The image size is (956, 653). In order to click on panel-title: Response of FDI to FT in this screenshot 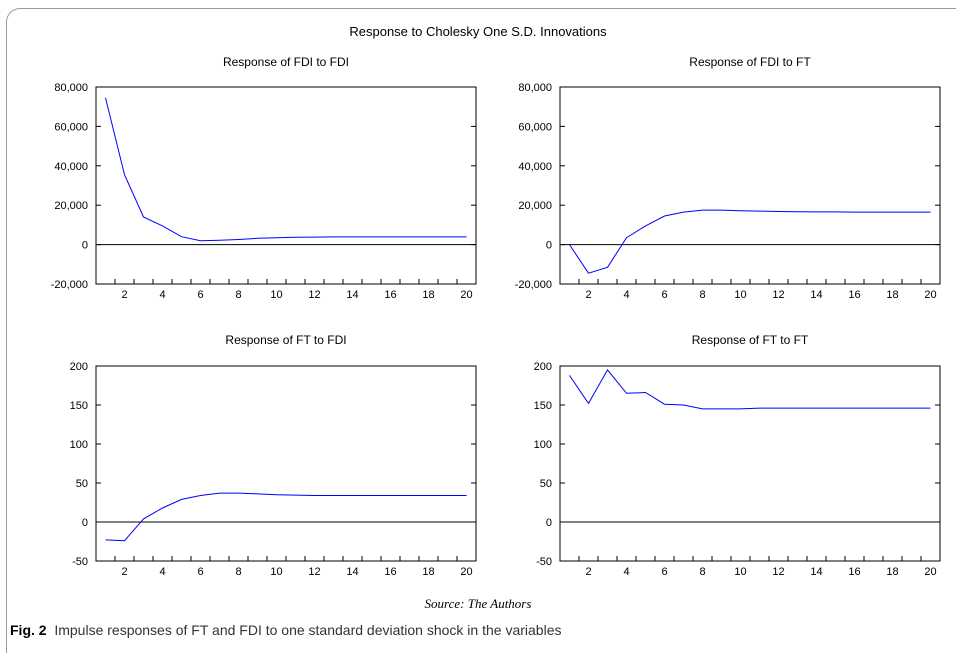, I will do `click(750, 62)`.